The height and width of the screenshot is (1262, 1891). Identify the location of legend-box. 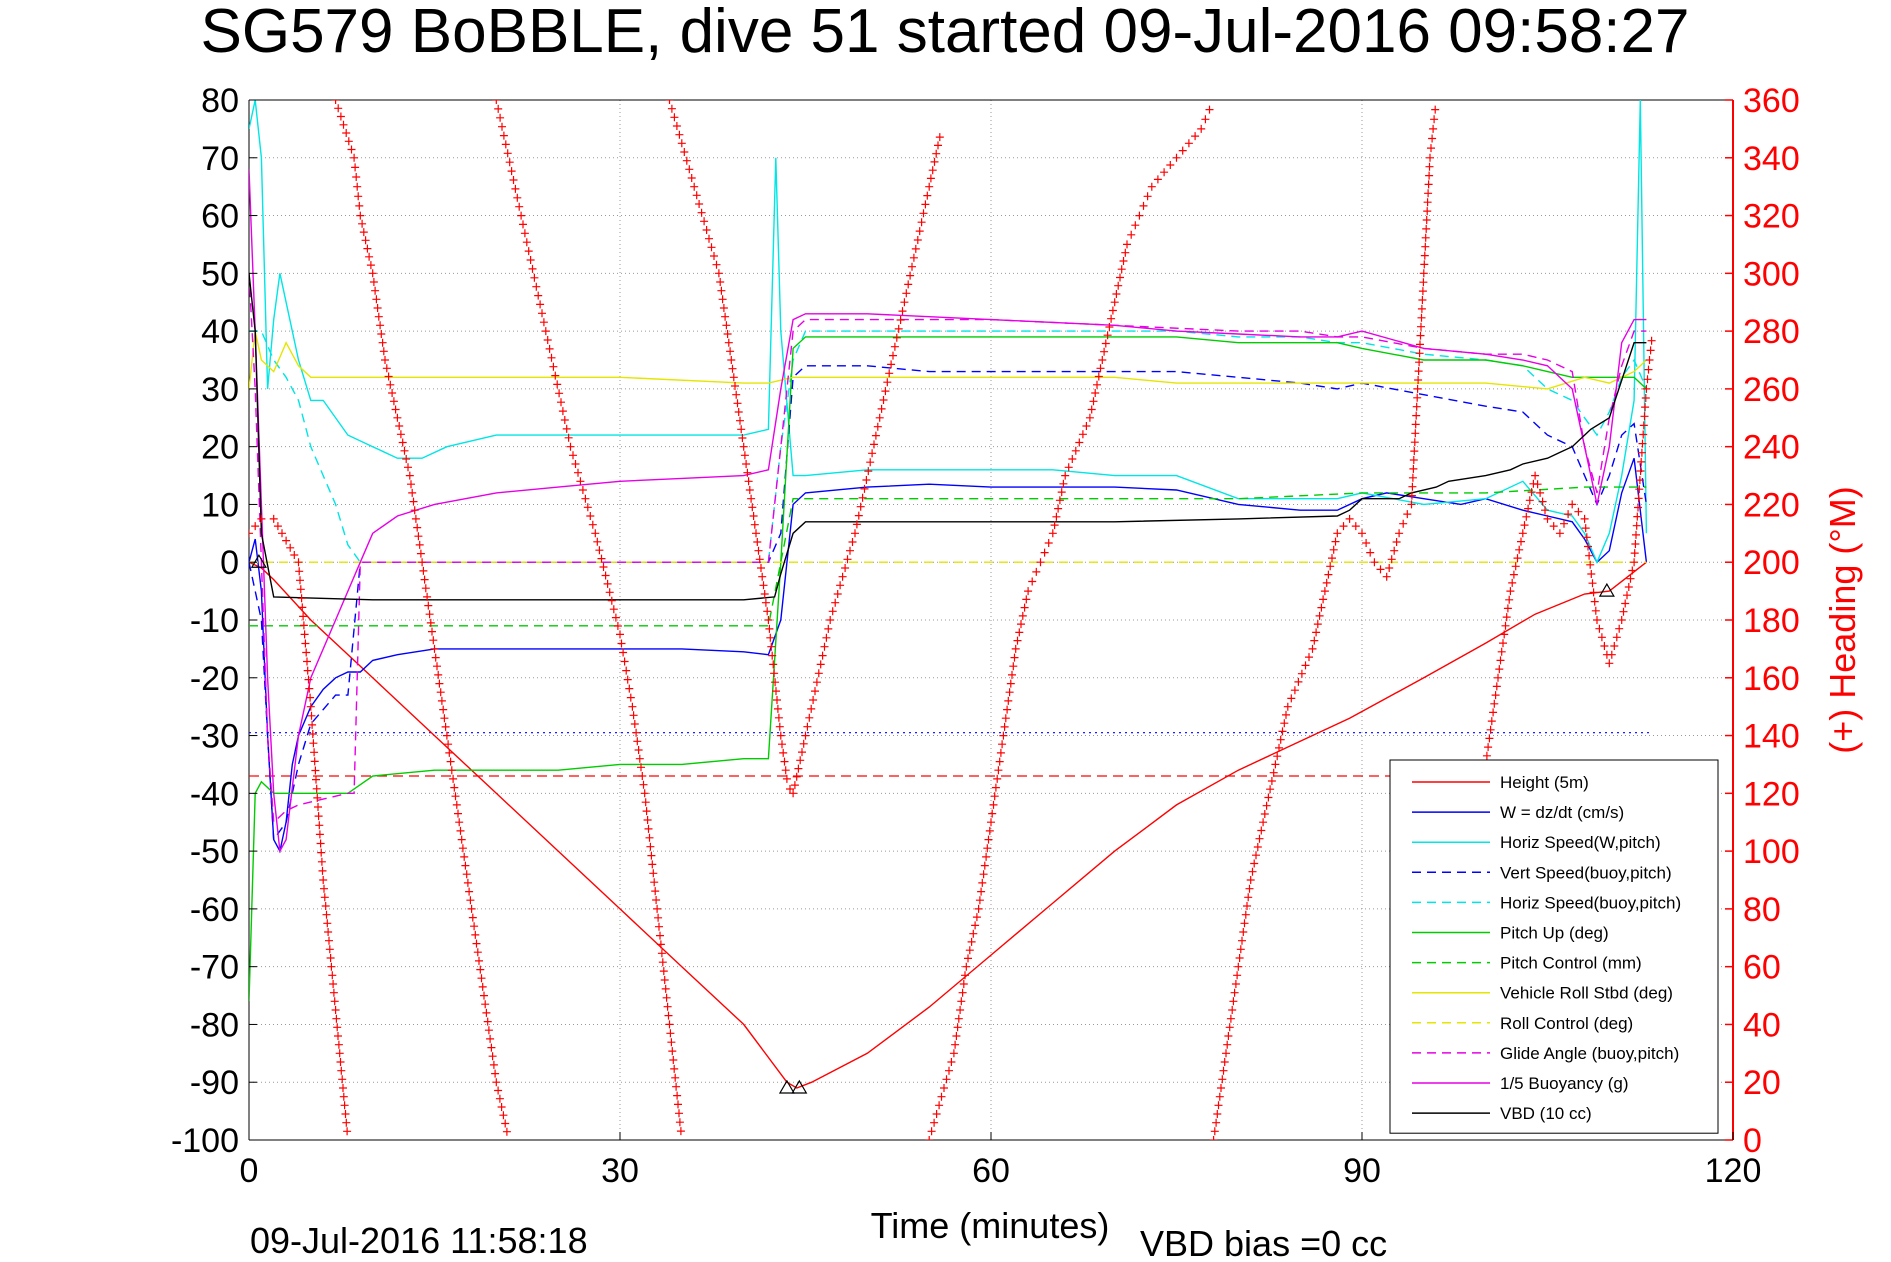
(1554, 946).